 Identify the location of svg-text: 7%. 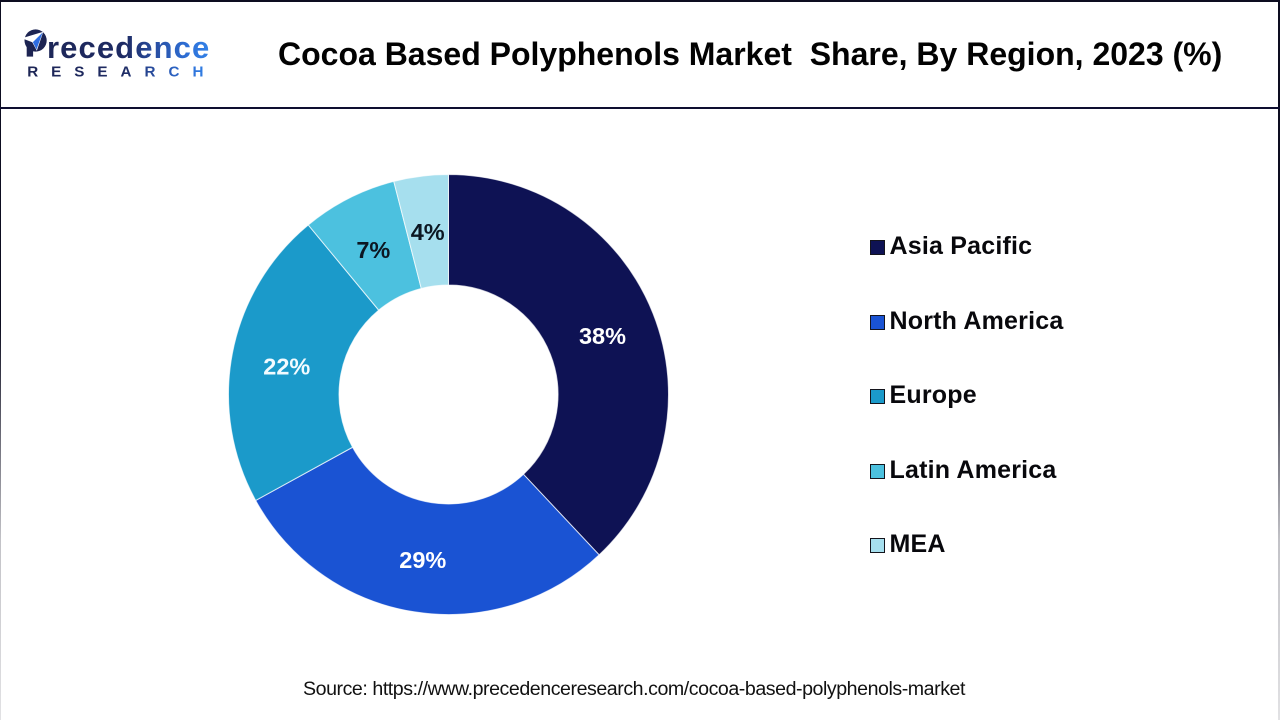
(373, 250).